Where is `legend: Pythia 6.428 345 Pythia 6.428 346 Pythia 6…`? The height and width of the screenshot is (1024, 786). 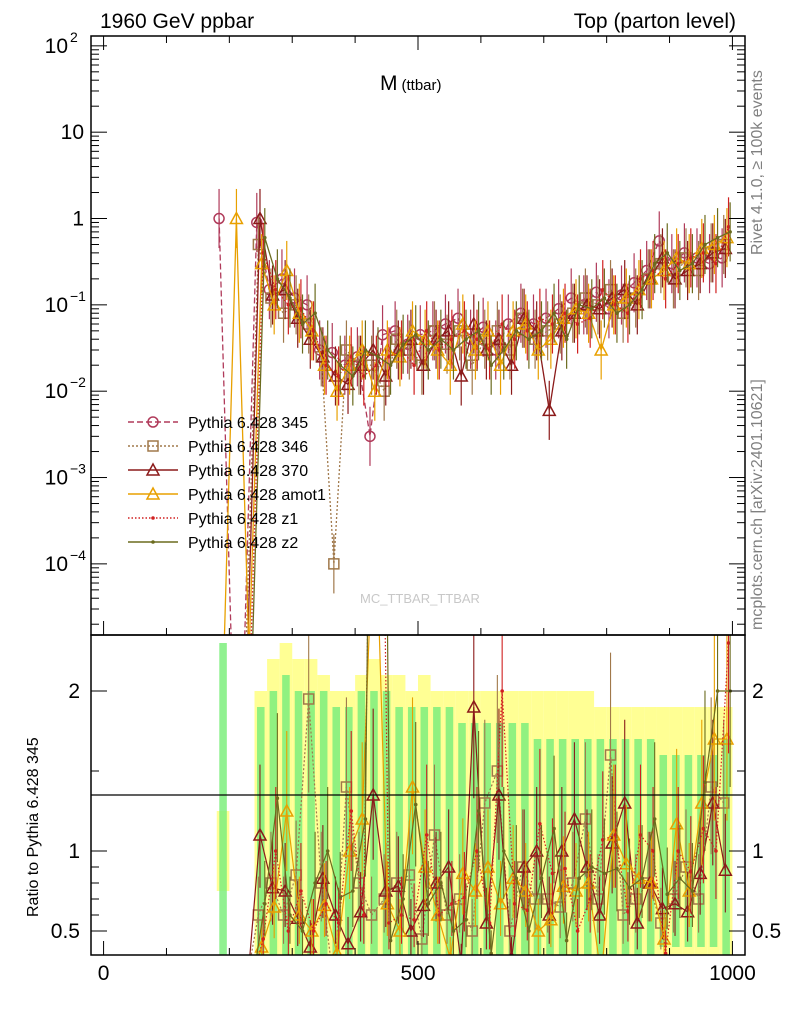
legend: Pythia 6.428 345 Pythia 6.428 346 Pythia 6… is located at coordinates (227, 483).